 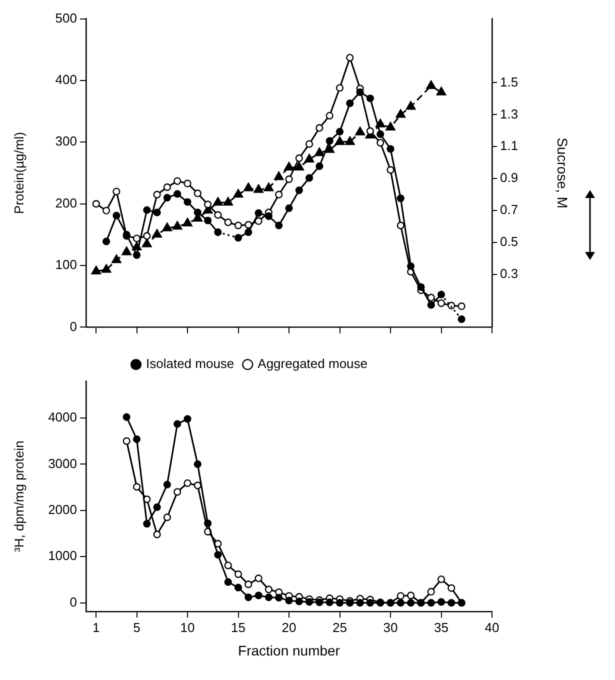 I want to click on y2-tick-label: 0.5, so click(x=509, y=242).